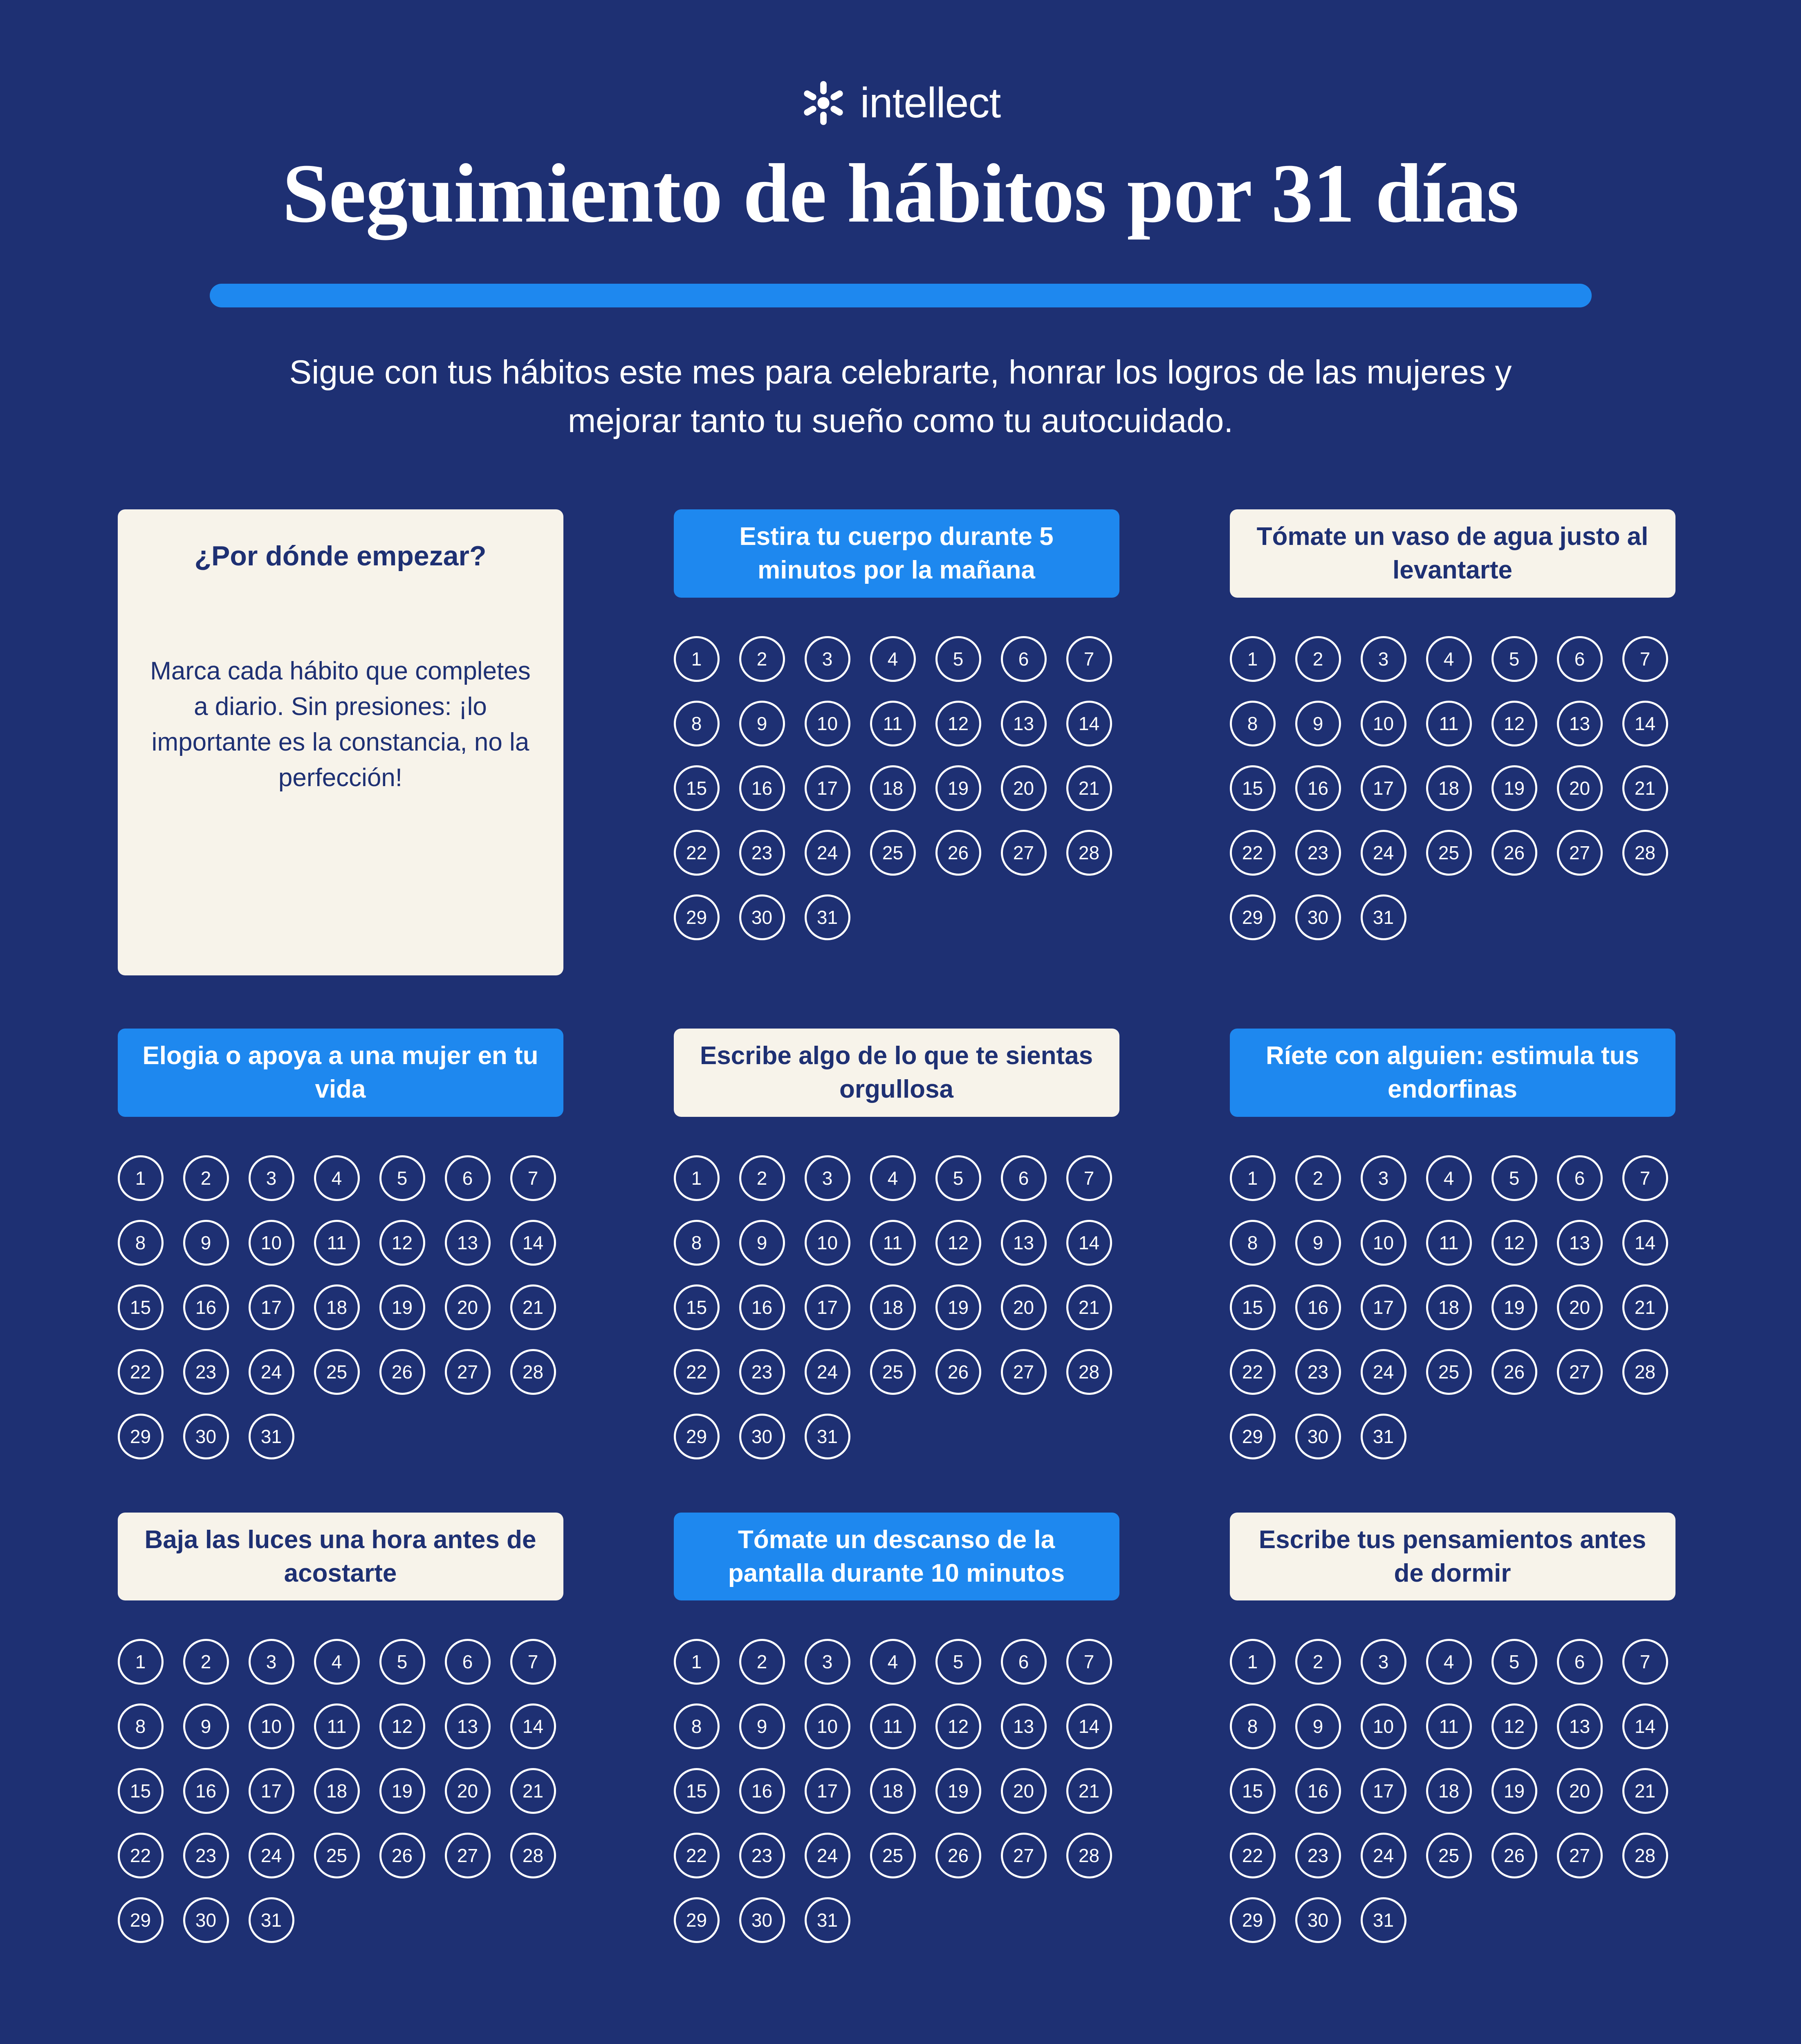 This screenshot has height=2044, width=1801. Describe the element at coordinates (827, 1920) in the screenshot. I see `day-checkbox: 31` at that location.